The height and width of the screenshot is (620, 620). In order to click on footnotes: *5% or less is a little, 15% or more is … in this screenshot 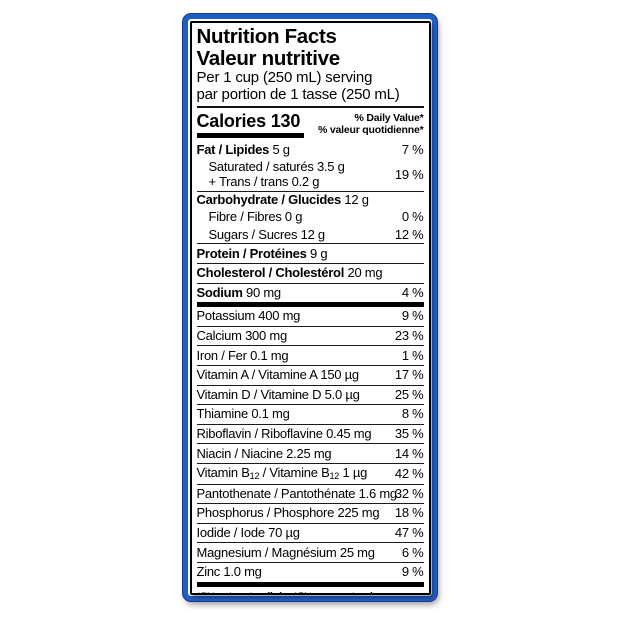, I will do `click(310, 590)`.